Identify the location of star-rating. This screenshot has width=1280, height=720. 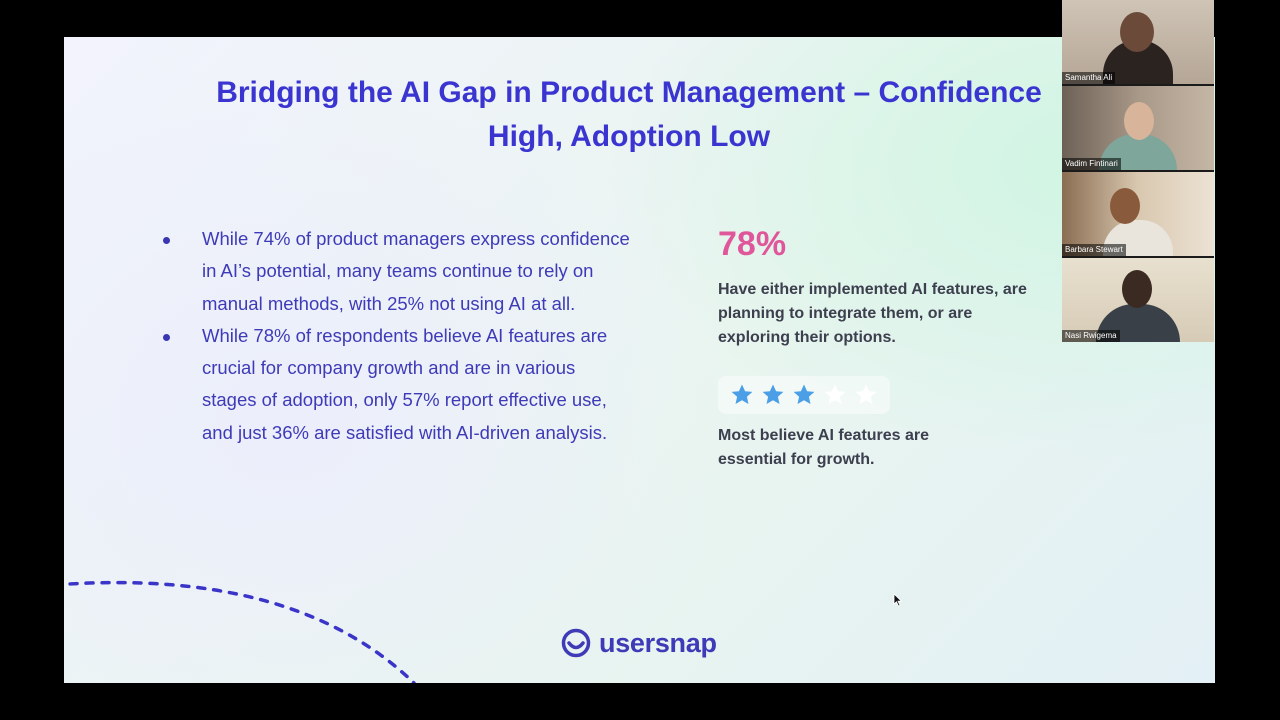
(804, 395).